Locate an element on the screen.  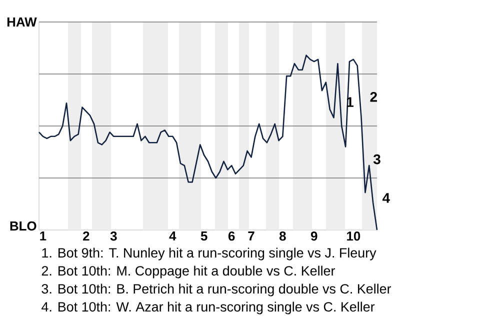
x-tick-label: 2 is located at coordinates (86, 236).